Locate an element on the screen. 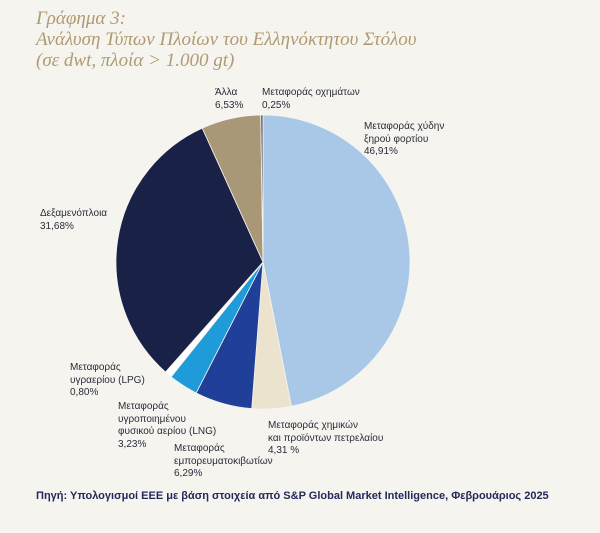  label-containers: Μεταφοράς εμπορευματοκιβωτίων 6,29% is located at coordinates (223, 462).